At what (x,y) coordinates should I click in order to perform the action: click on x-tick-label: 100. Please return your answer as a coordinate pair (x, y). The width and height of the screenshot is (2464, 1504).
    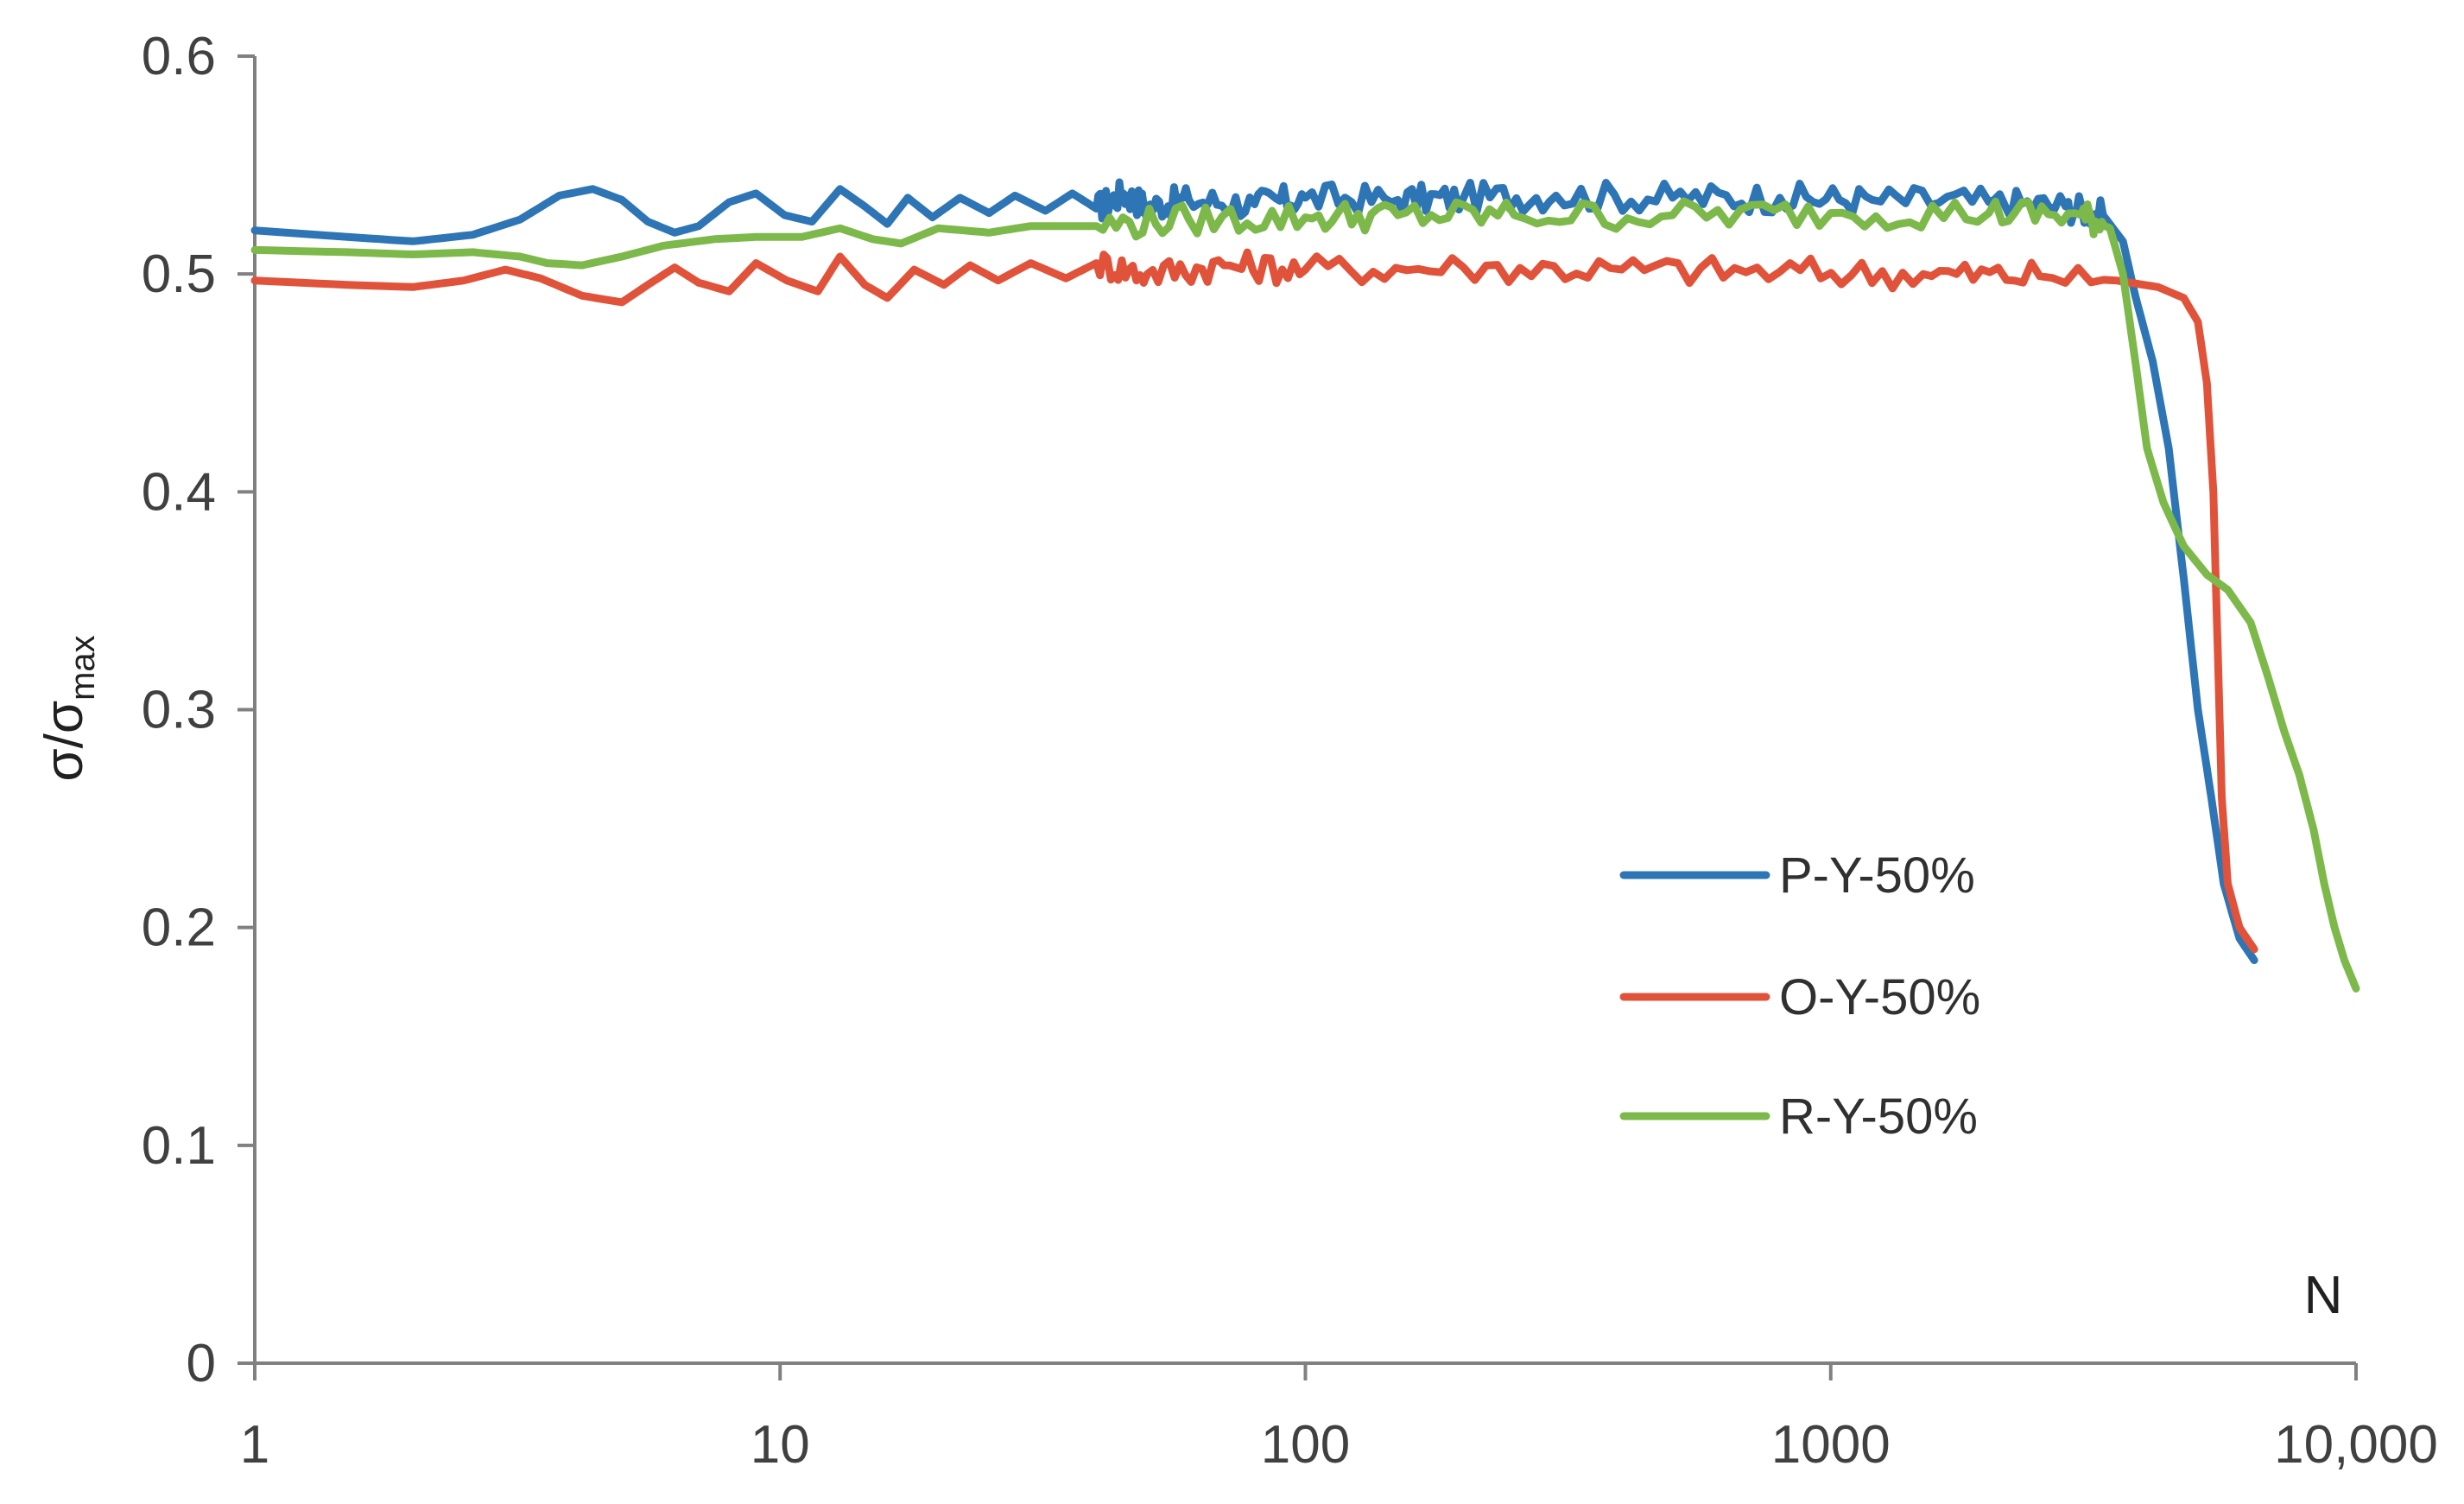
    Looking at the image, I should click on (1305, 1445).